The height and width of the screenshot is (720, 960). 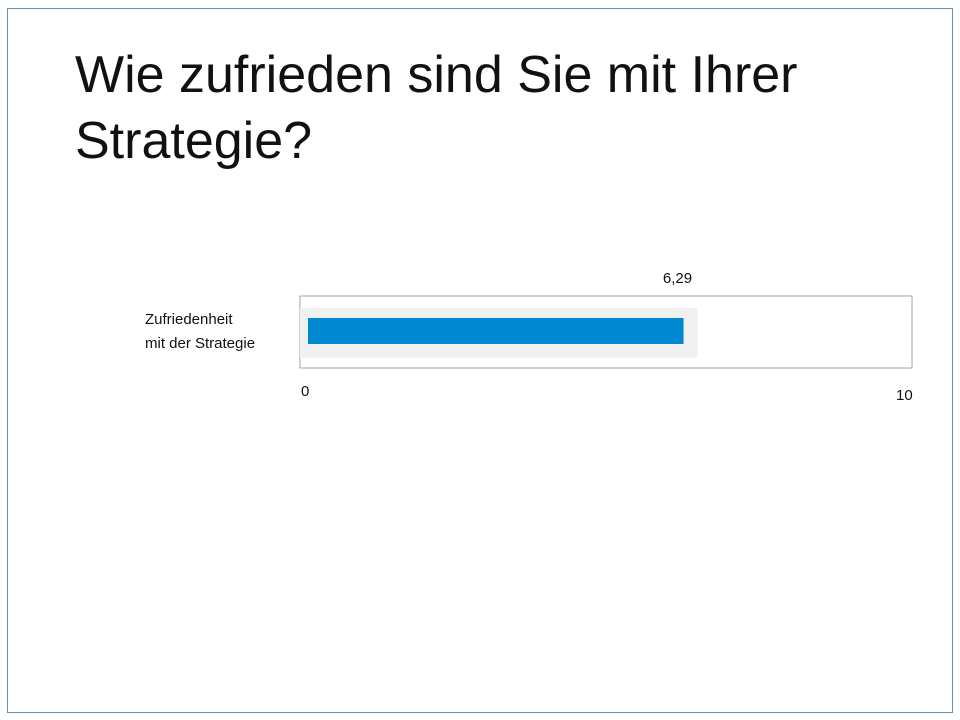 I want to click on tick-label-max: 10, so click(x=904, y=395).